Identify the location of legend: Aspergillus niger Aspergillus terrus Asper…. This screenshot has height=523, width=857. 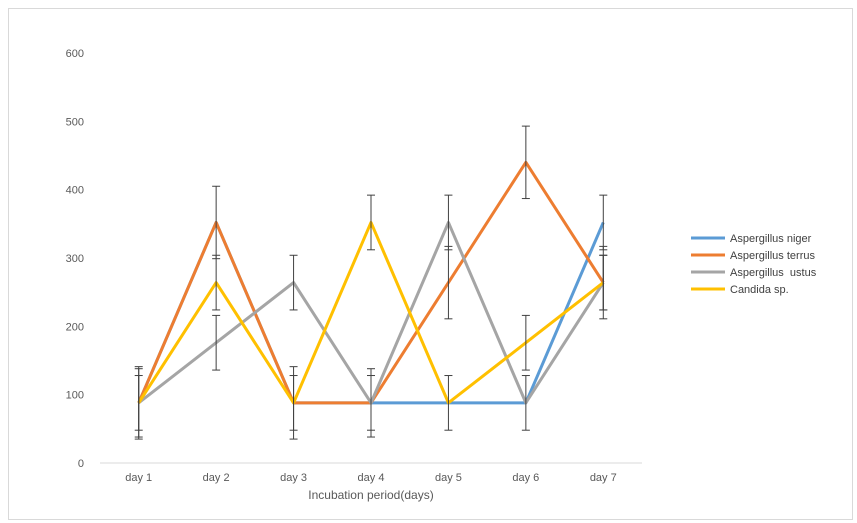
(754, 264).